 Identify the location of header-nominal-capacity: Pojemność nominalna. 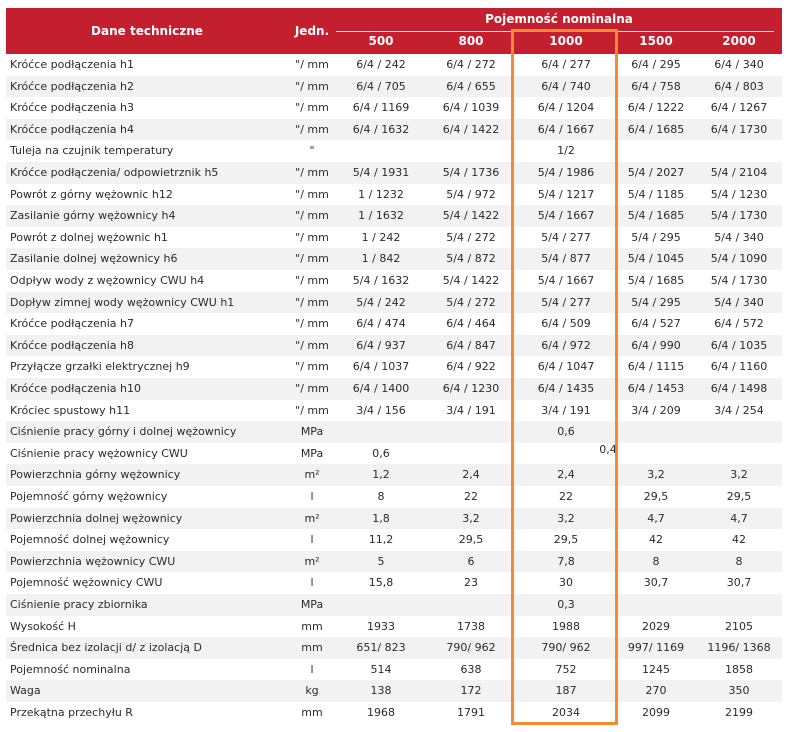
(559, 19).